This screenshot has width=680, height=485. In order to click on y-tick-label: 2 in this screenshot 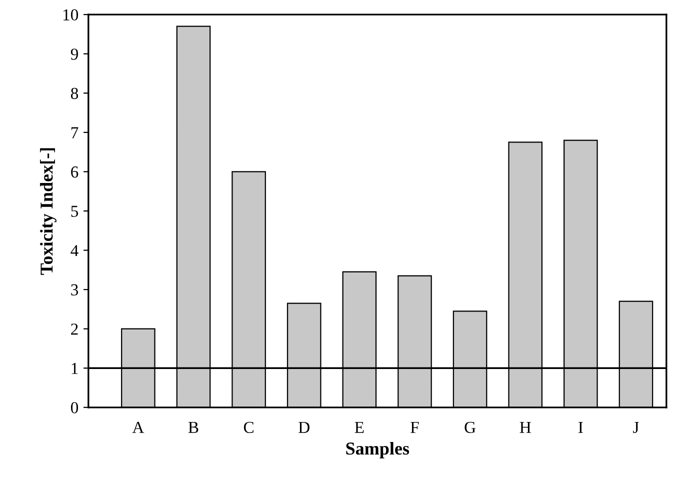, I will do `click(74, 329)`.